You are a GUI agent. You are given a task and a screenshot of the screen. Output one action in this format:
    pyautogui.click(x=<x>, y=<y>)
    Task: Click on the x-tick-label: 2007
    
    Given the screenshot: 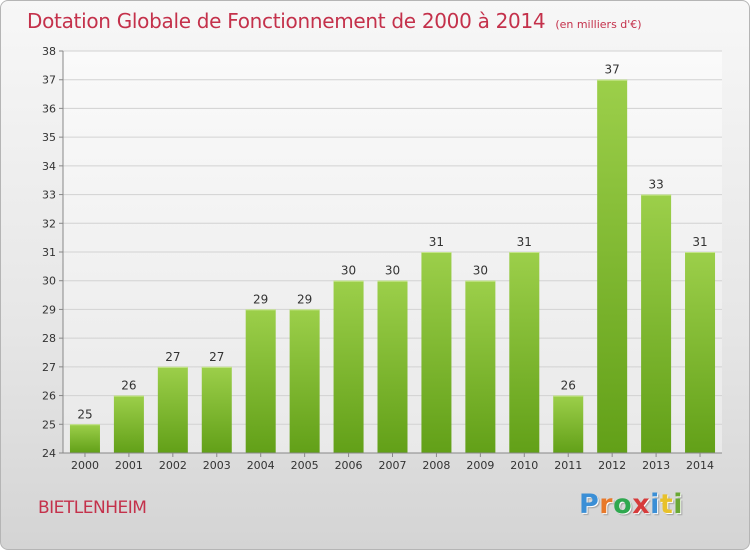 What is the action you would take?
    pyautogui.click(x=393, y=465)
    